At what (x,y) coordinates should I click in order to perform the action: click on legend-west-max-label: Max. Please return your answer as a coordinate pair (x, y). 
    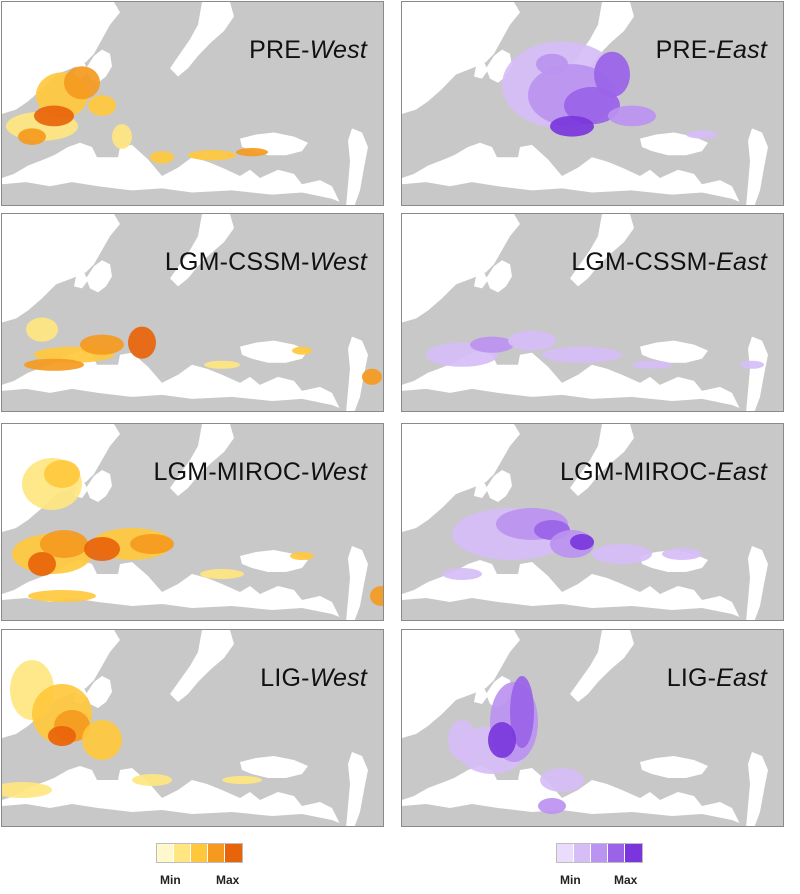
    Looking at the image, I should click on (228, 880).